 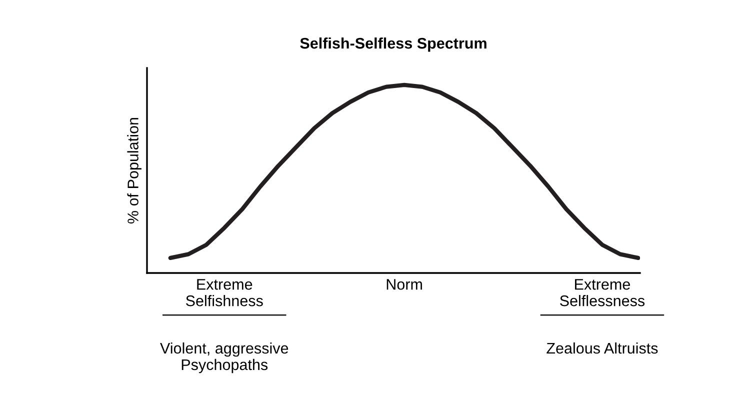 I want to click on text: Violent, aggressive Psychopaths, so click(x=224, y=358).